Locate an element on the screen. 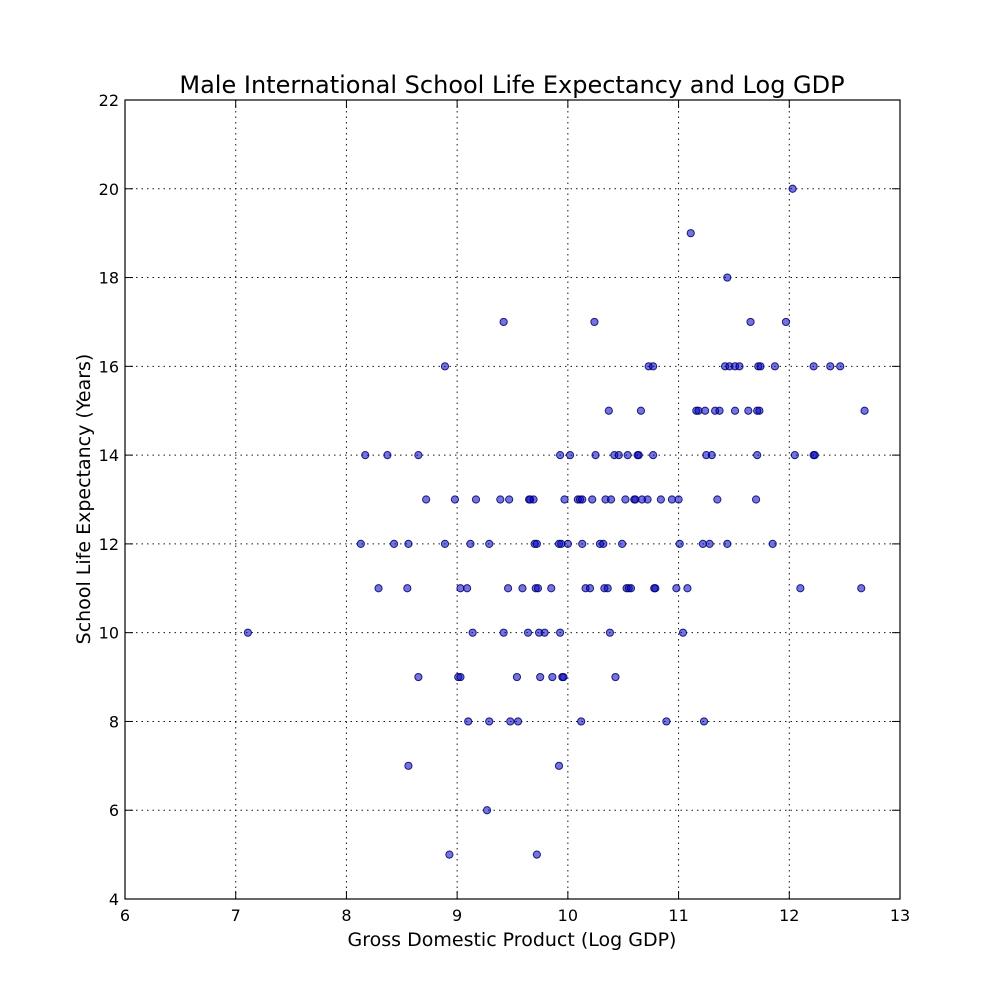 This screenshot has width=1000, height=1000. y-tick-label: 14 is located at coordinates (109, 455).